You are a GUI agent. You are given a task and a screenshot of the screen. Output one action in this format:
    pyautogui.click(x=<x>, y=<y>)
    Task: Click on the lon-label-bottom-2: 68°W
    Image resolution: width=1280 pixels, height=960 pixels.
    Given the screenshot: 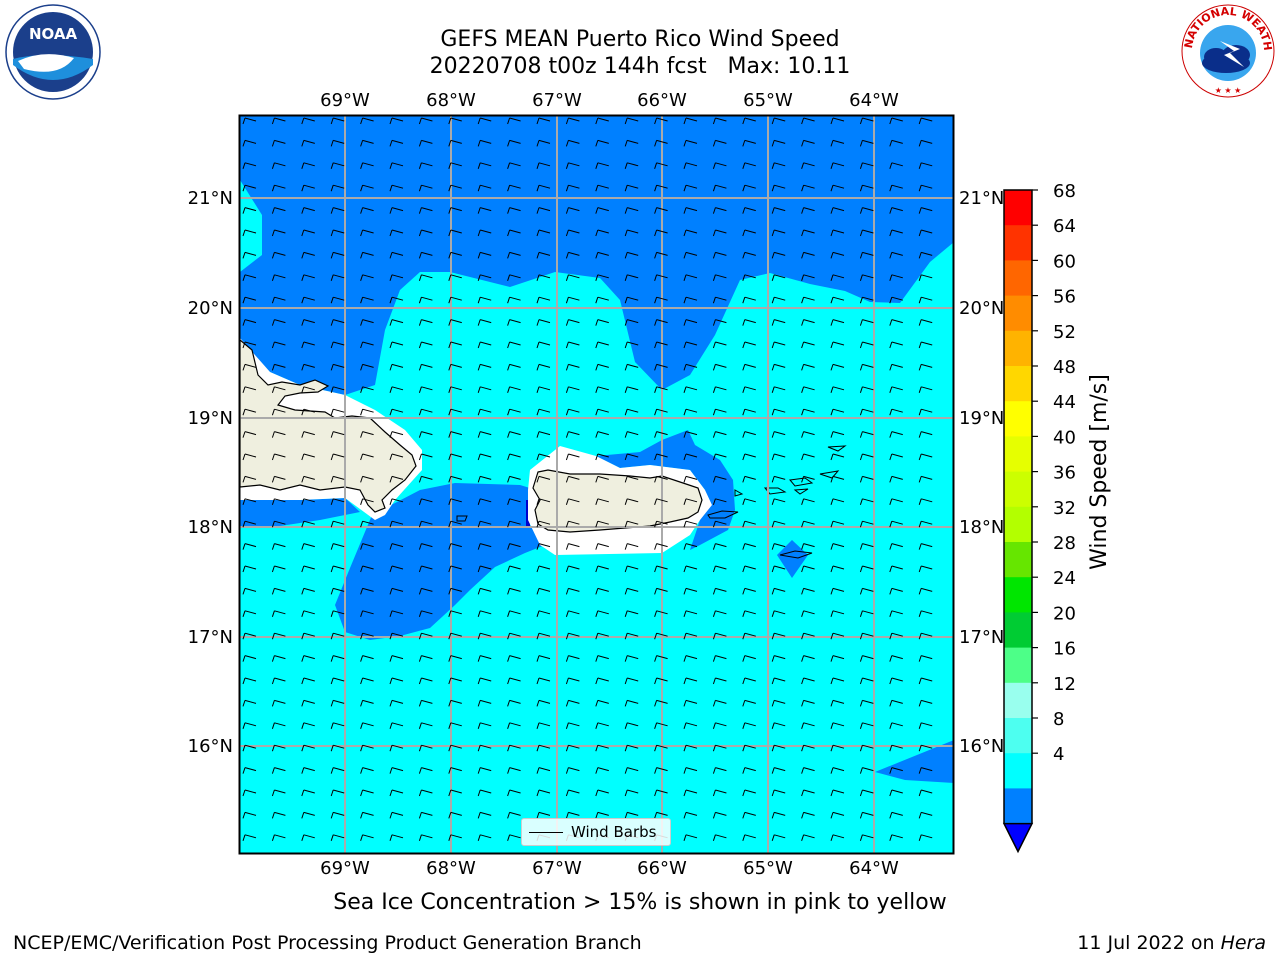 What is the action you would take?
    pyautogui.click(x=451, y=868)
    